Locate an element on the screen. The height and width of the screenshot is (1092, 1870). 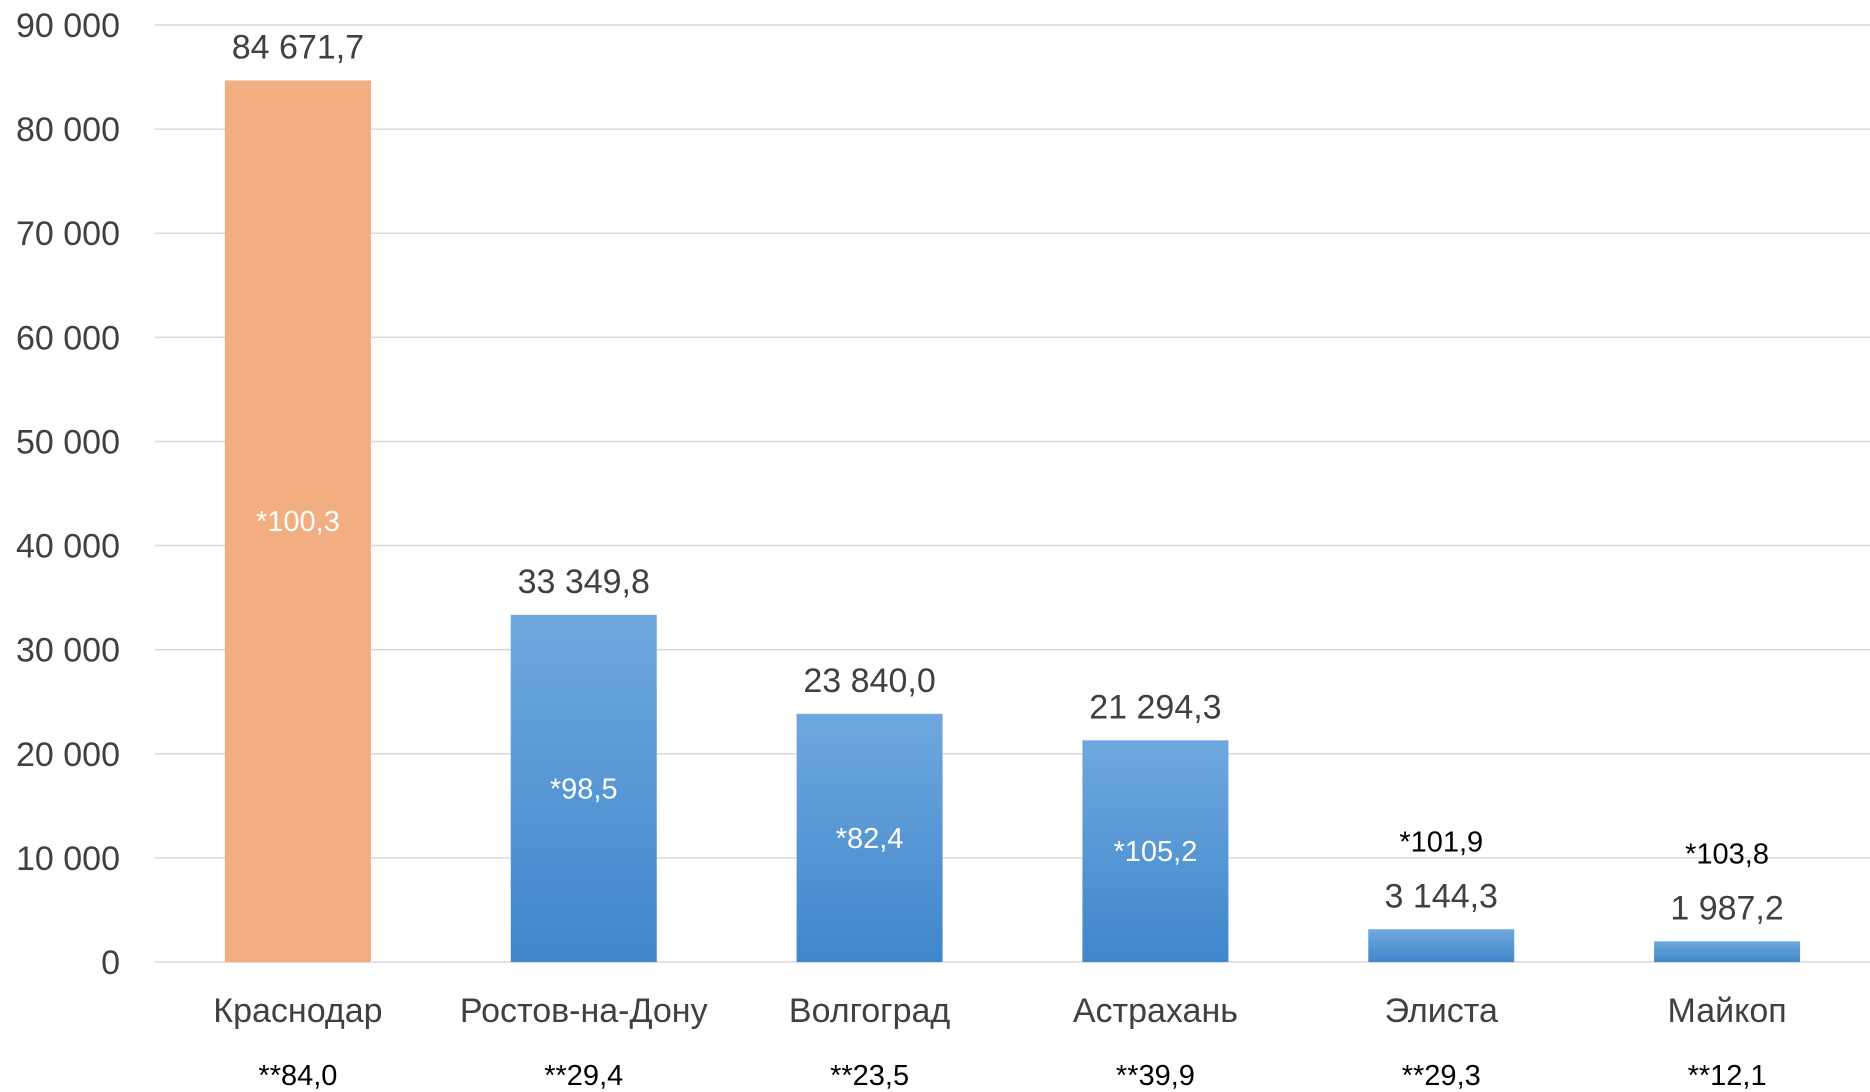
bar-index-label: *82,4 is located at coordinates (870, 839).